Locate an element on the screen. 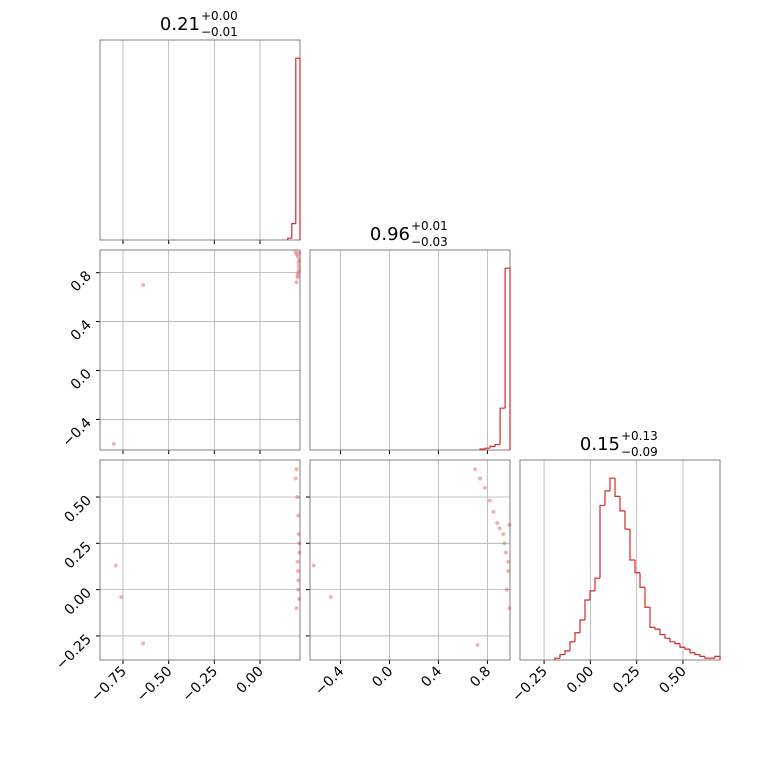 The height and width of the screenshot is (760, 760). x-tick-label: 0.8 is located at coordinates (480, 677).